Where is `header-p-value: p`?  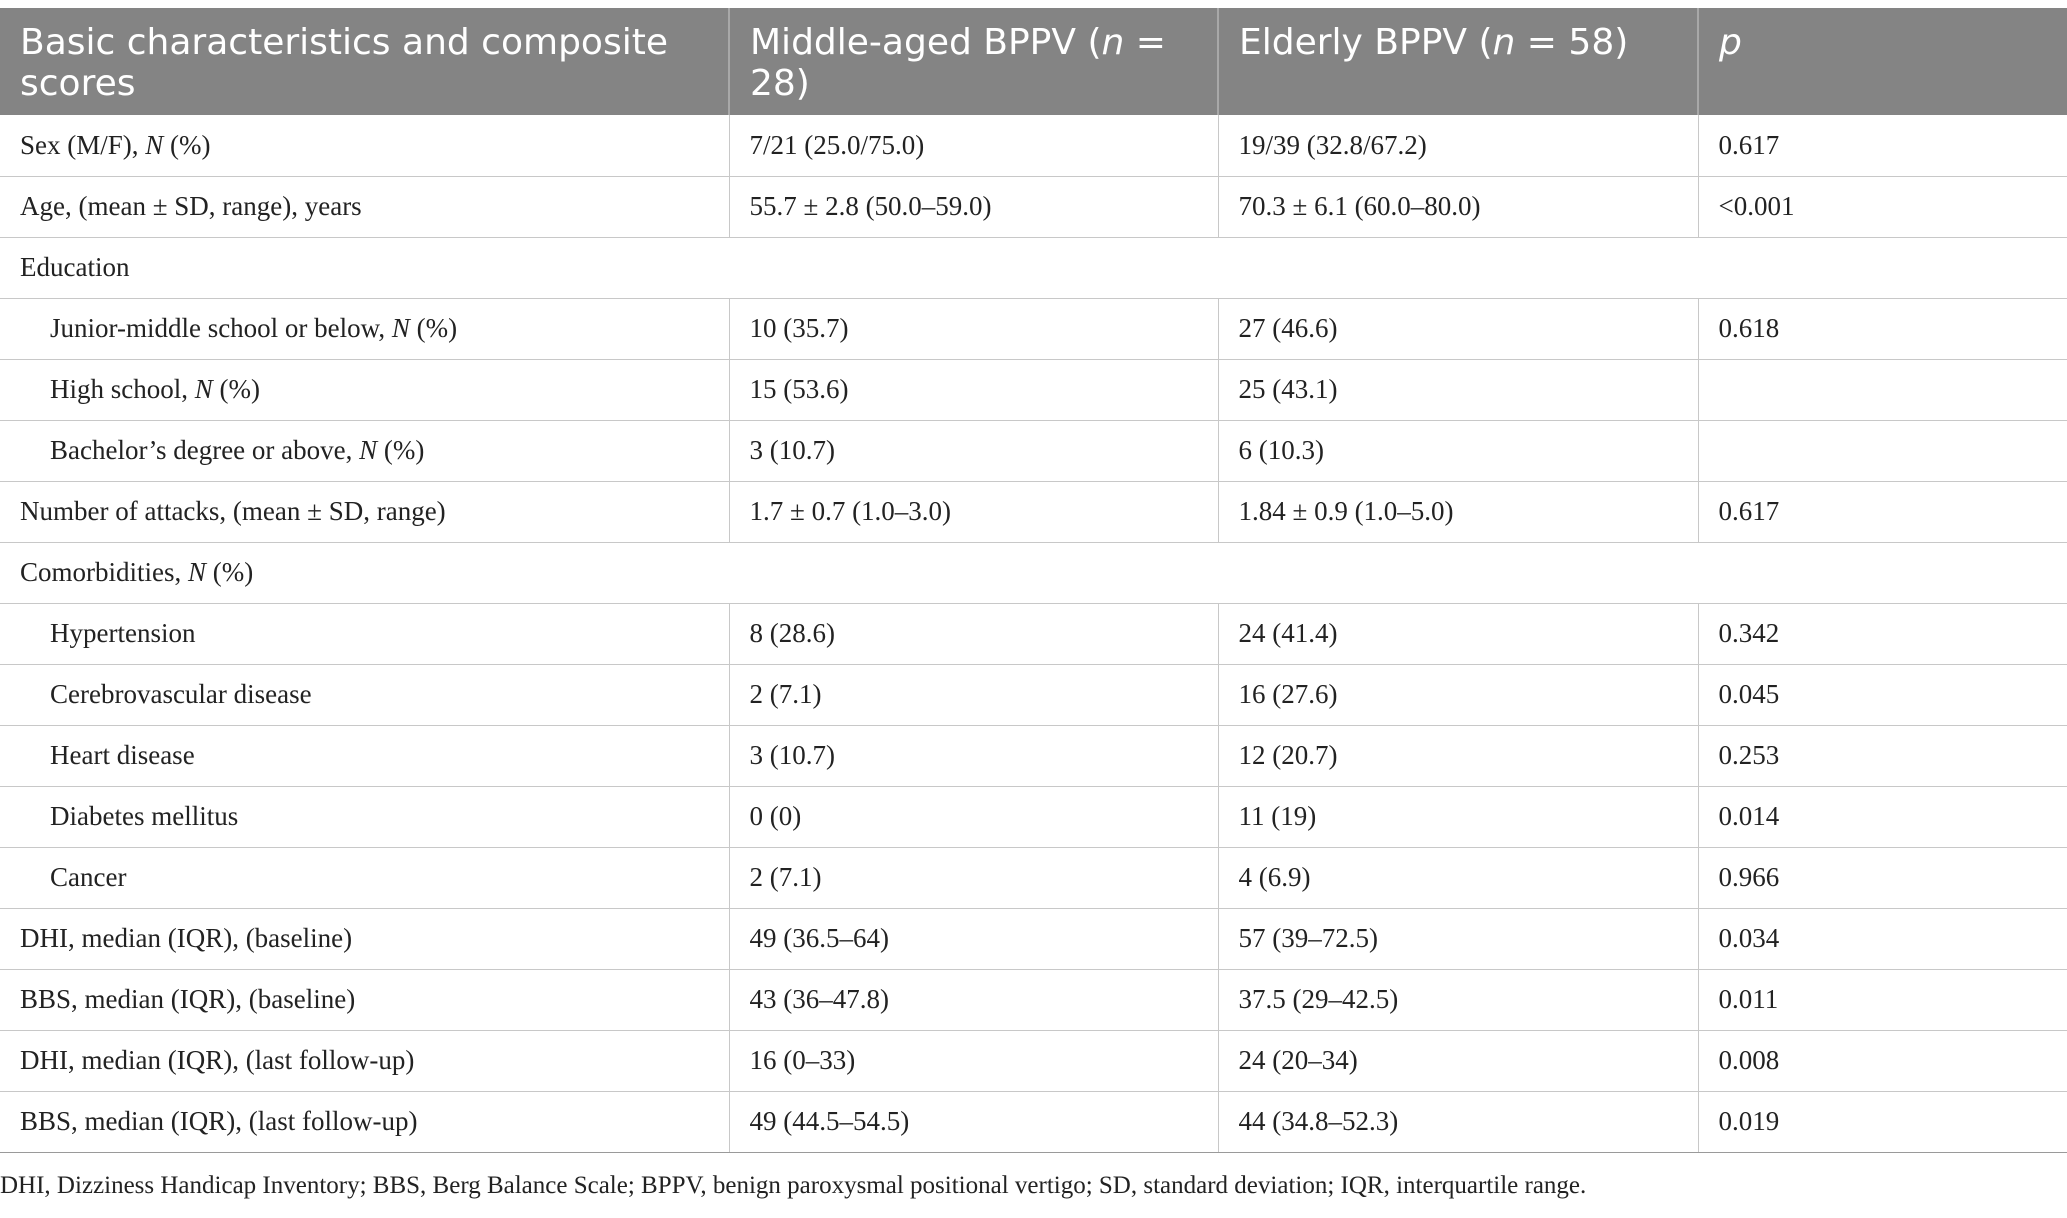 header-p-value: p is located at coordinates (1882, 61).